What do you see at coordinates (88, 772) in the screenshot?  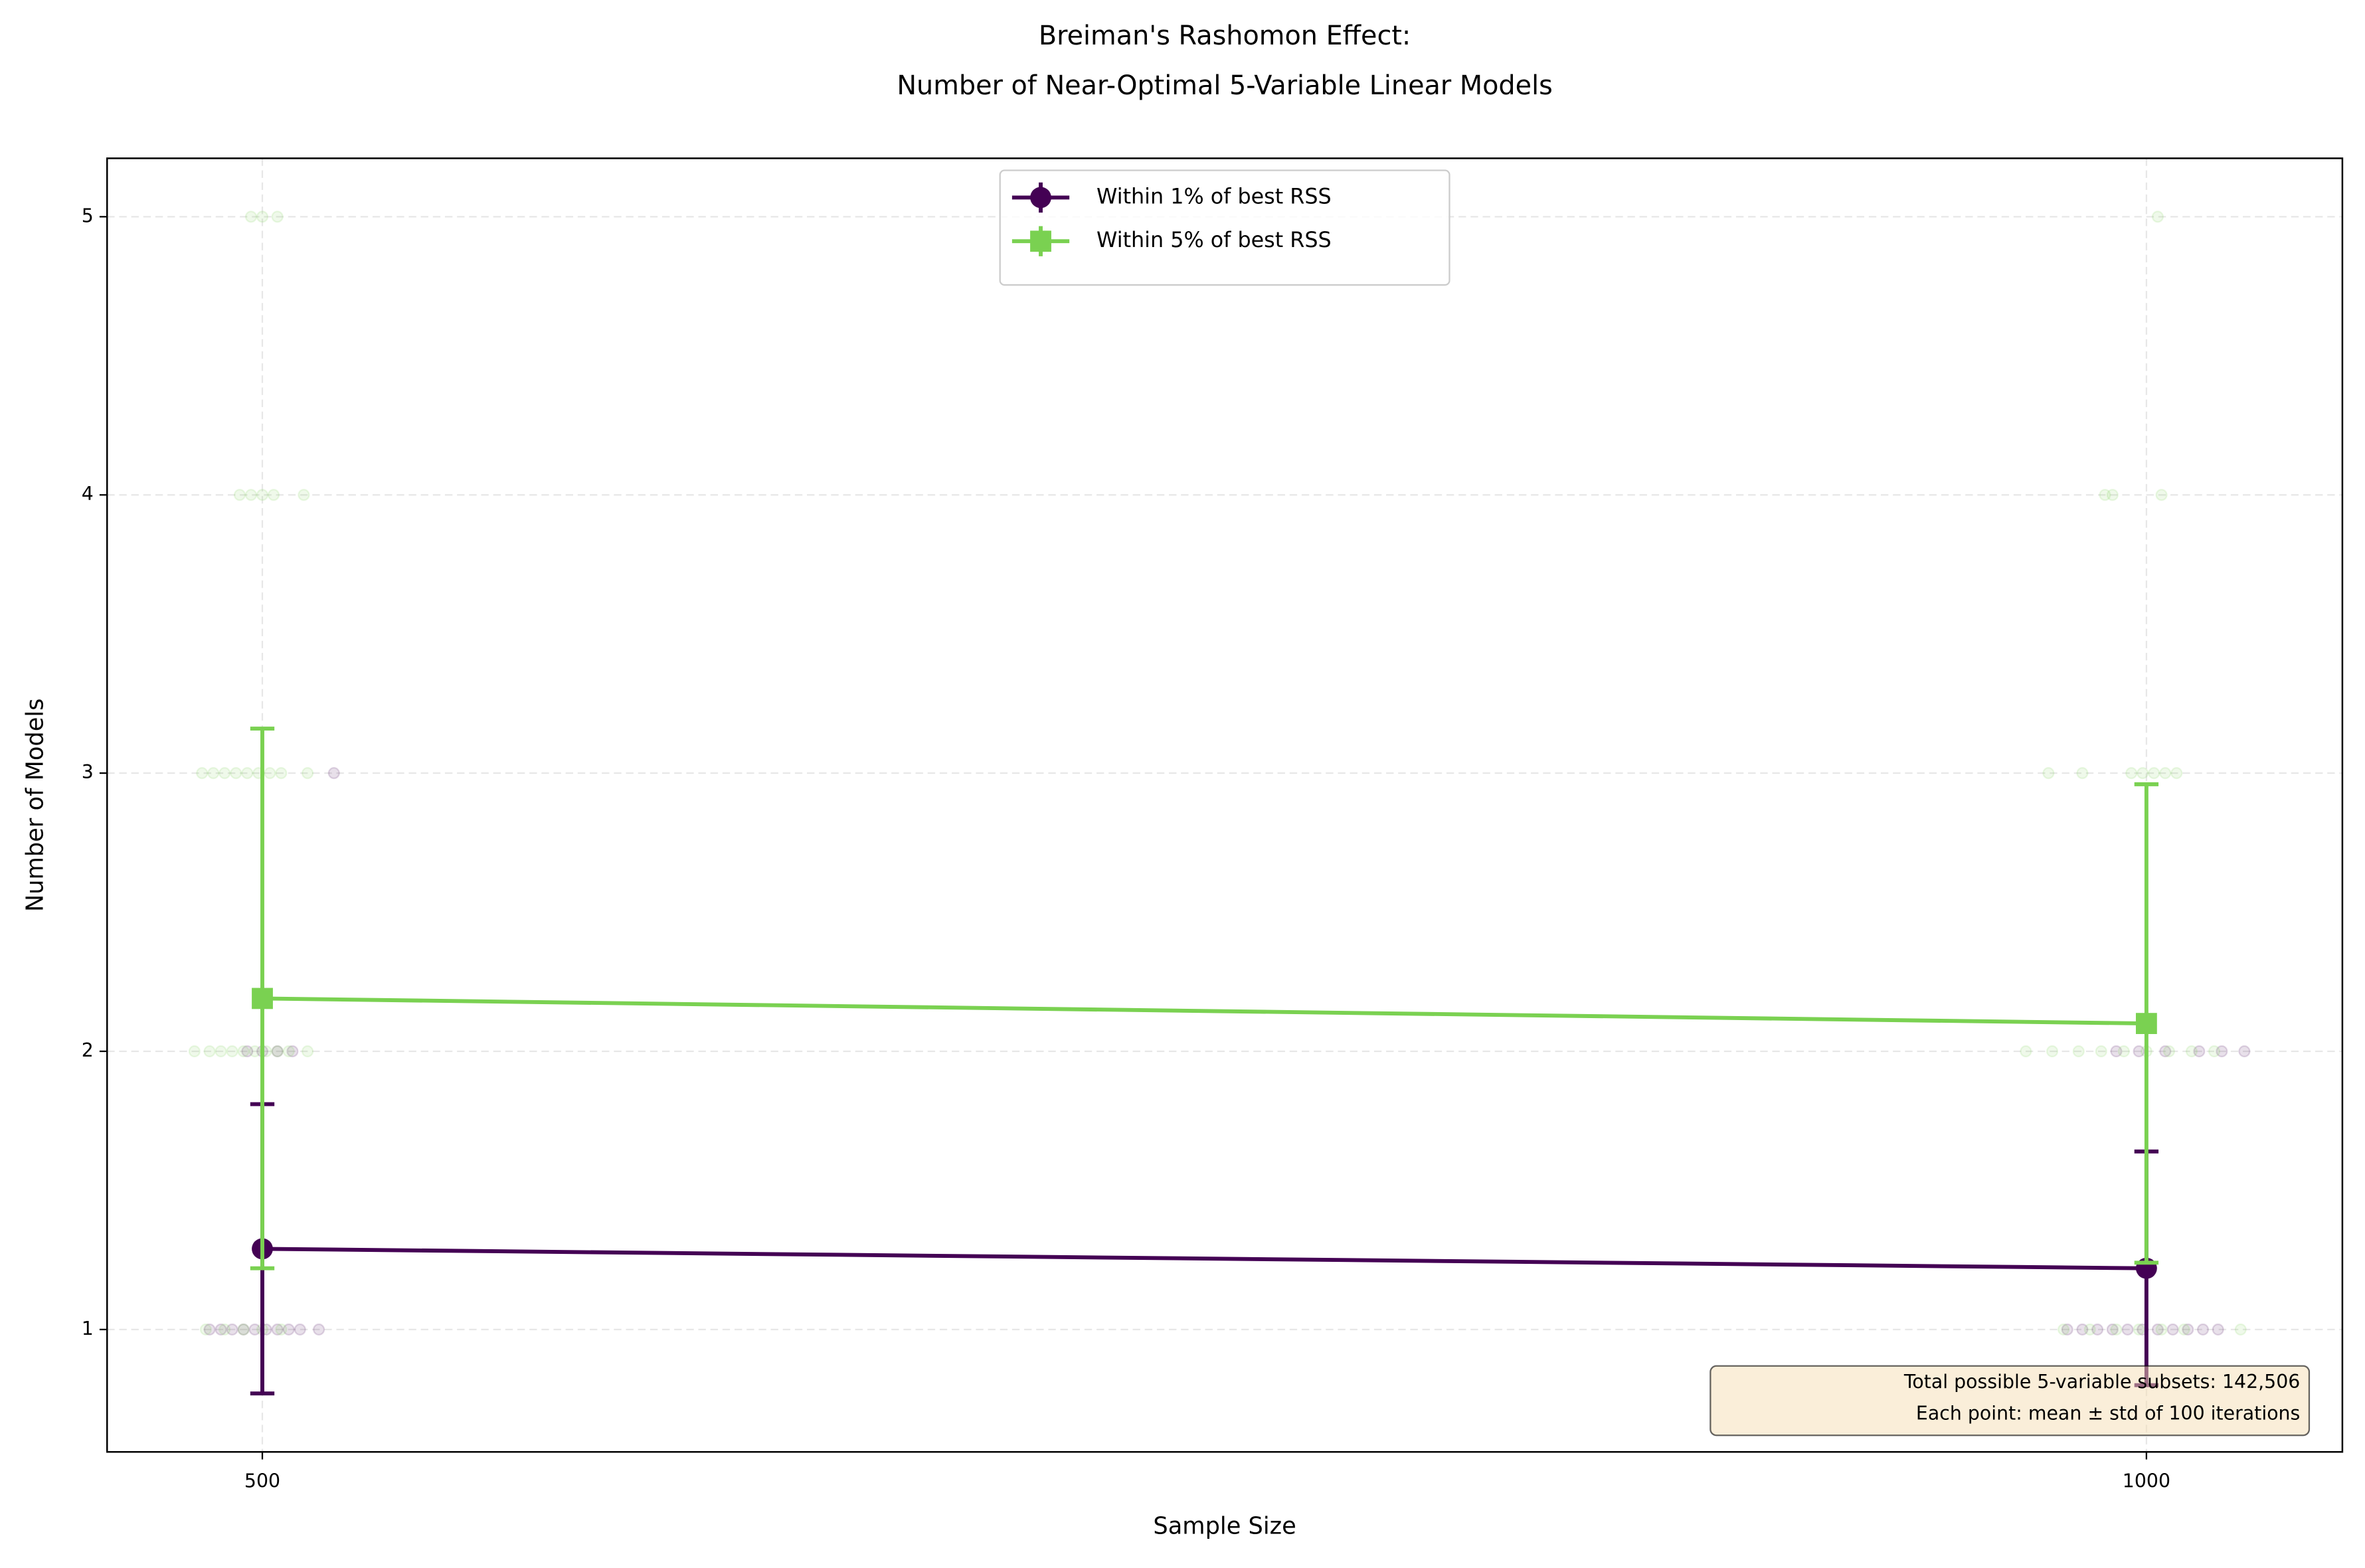 I see `y-tick-label: 3` at bounding box center [88, 772].